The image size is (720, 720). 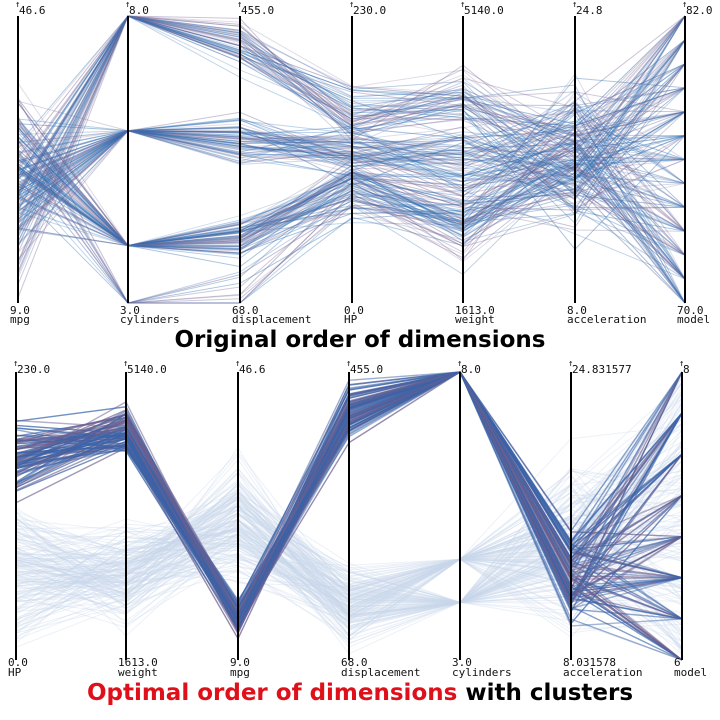 I want to click on axis-max-label: 24.831577, so click(x=602, y=369).